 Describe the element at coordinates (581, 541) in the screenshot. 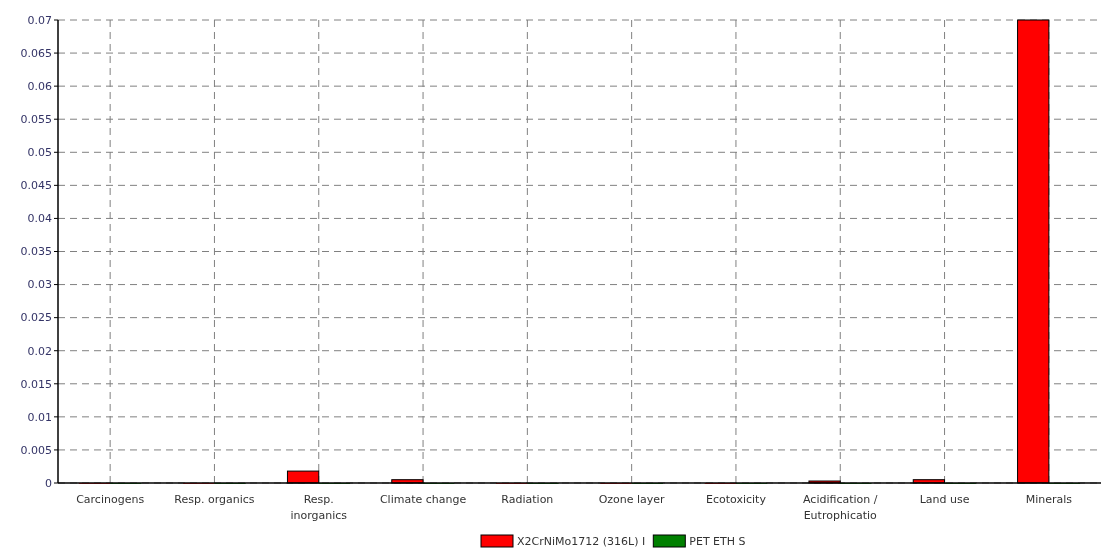

I see `legend-label: X2CrNiMo1712 (316L) I` at that location.